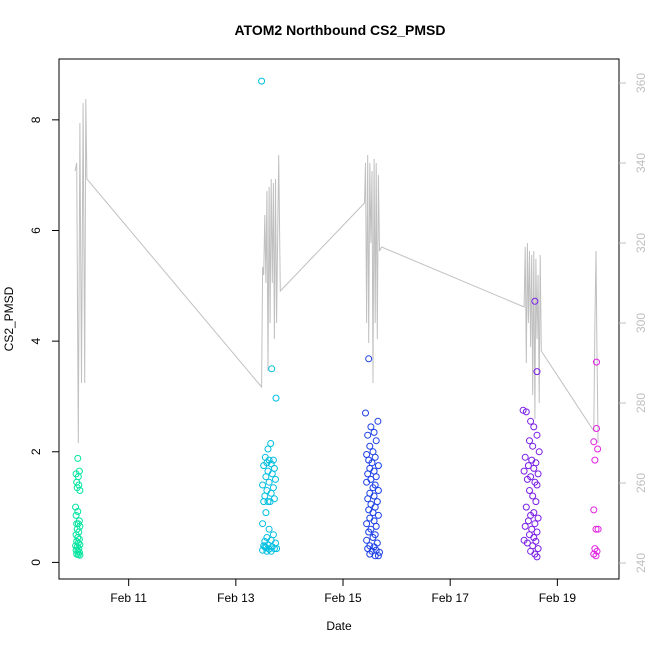  What do you see at coordinates (44, 341) in the screenshot?
I see `y-axis: 0 2 4 6 8` at bounding box center [44, 341].